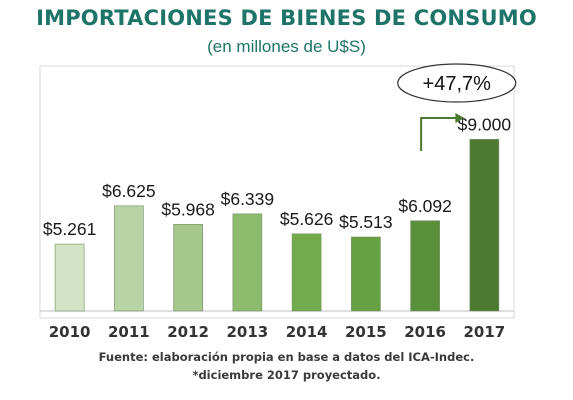 This screenshot has height=400, width=573. I want to click on bar-2016, so click(425, 266).